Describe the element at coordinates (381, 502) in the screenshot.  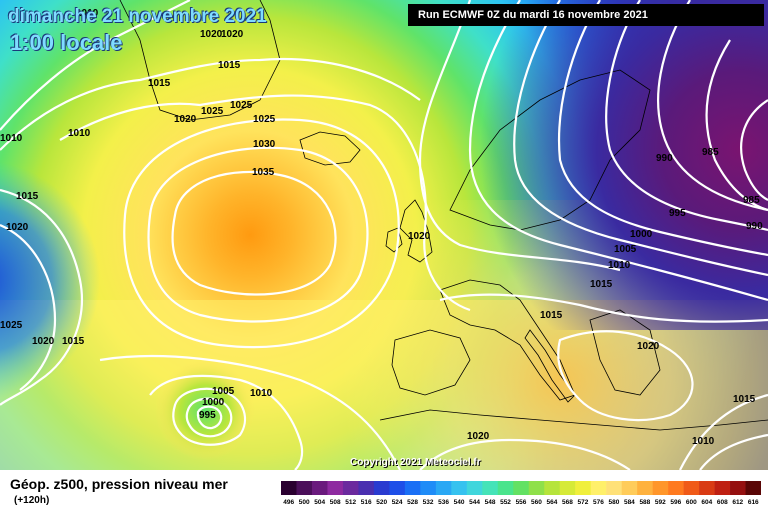
I see `scale-value: 520` at that location.